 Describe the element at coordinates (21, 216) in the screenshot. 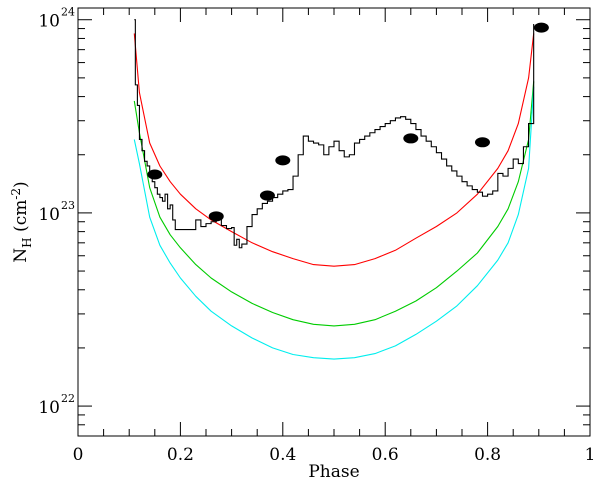

I see `y-label-unit: (cm` at that location.